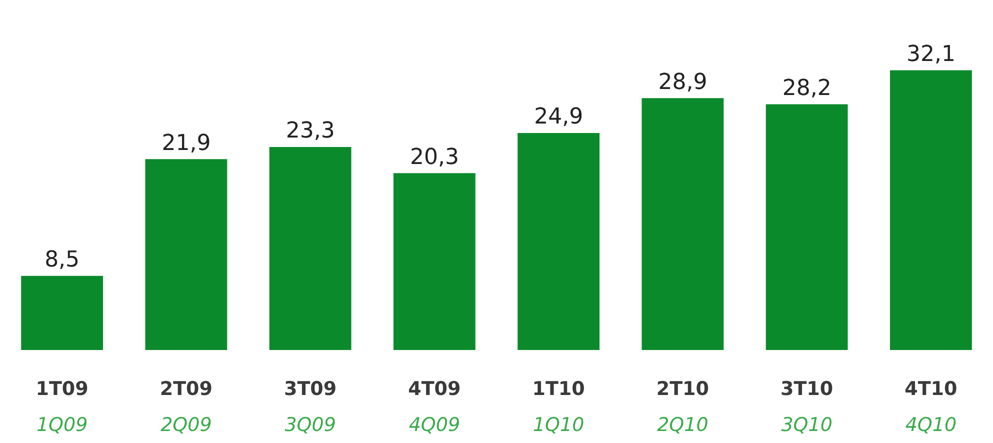 The image size is (993, 443). I want to click on data-label: 8,5, so click(62, 260).